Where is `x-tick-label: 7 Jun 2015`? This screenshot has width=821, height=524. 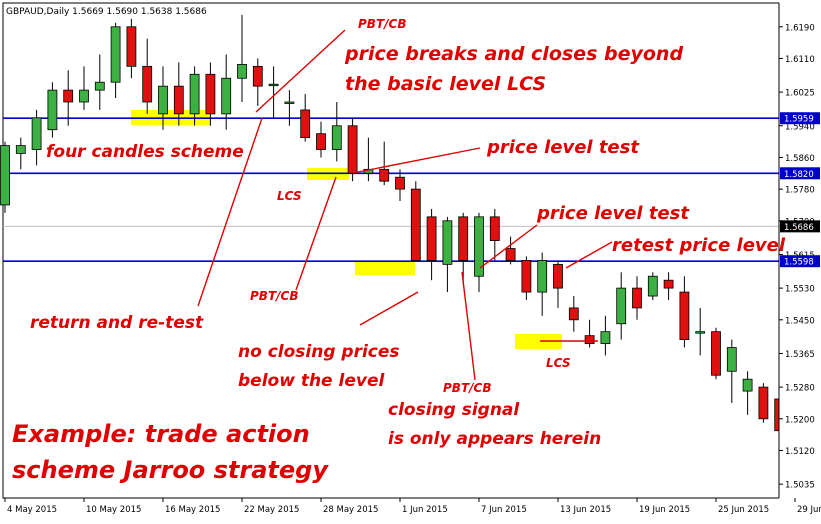 x-tick-label: 7 Jun 2015 is located at coordinates (504, 510).